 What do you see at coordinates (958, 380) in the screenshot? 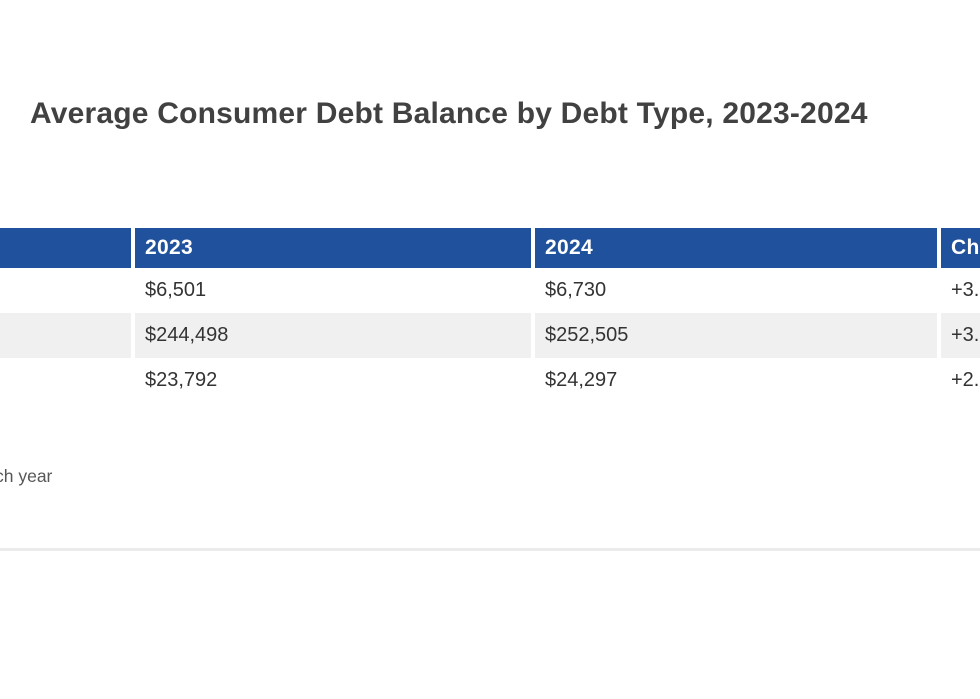
I see `value-cell-change: +2.1` at bounding box center [958, 380].